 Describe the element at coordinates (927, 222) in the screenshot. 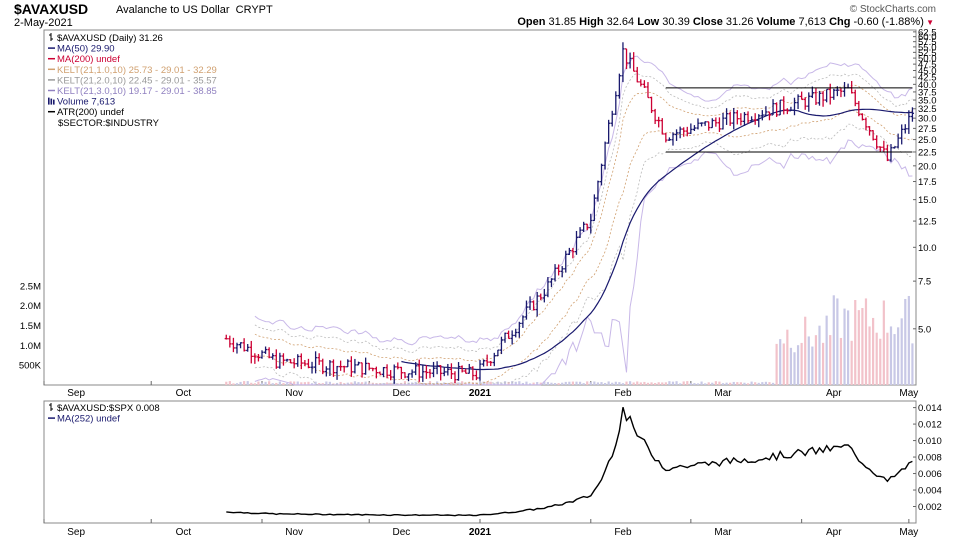

I see `price-tick-label: 12.5` at that location.